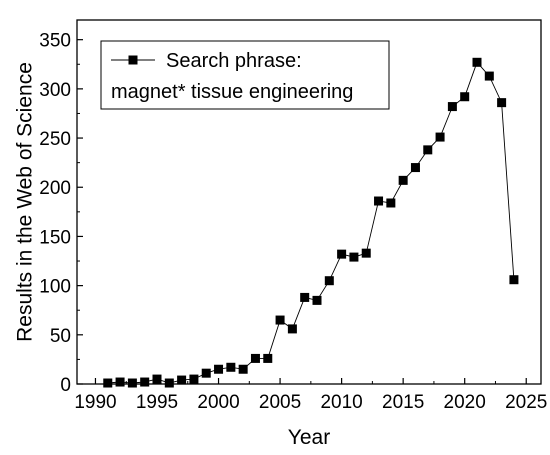  What do you see at coordinates (465, 402) in the screenshot?
I see `x-tick-label: 2020` at bounding box center [465, 402].